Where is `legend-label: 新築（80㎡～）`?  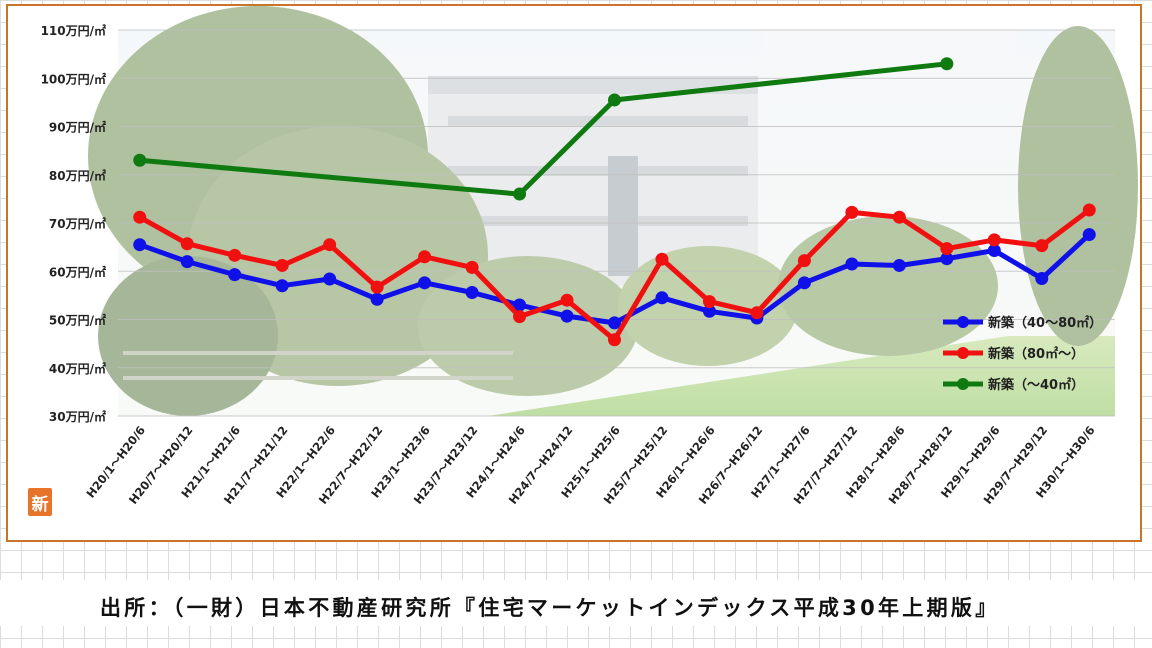
legend-label: 新築（80㎡～） is located at coordinates (1036, 354).